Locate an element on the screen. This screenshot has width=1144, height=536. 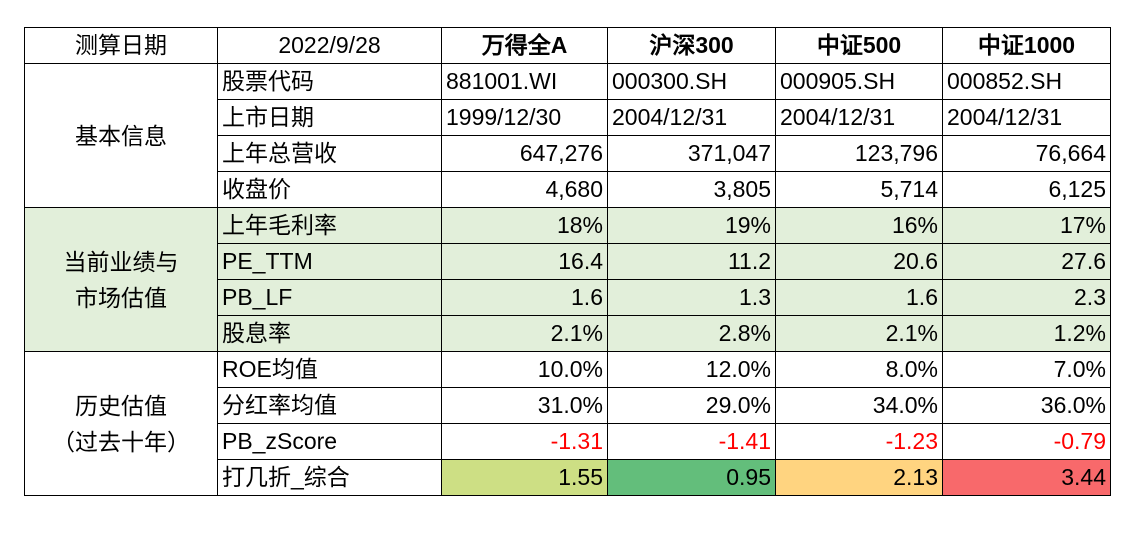
table-row: PB_LF 1.6 1.3 1.6 2.3 is located at coordinates (568, 297).